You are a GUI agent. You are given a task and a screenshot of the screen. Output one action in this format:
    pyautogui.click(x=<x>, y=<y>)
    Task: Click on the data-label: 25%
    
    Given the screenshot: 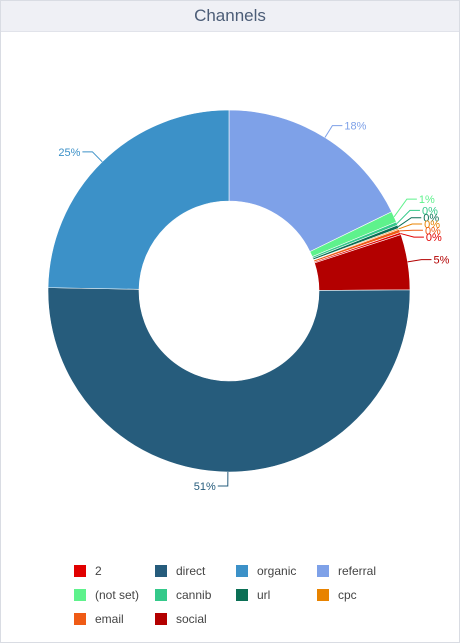 What is the action you would take?
    pyautogui.click(x=69, y=153)
    